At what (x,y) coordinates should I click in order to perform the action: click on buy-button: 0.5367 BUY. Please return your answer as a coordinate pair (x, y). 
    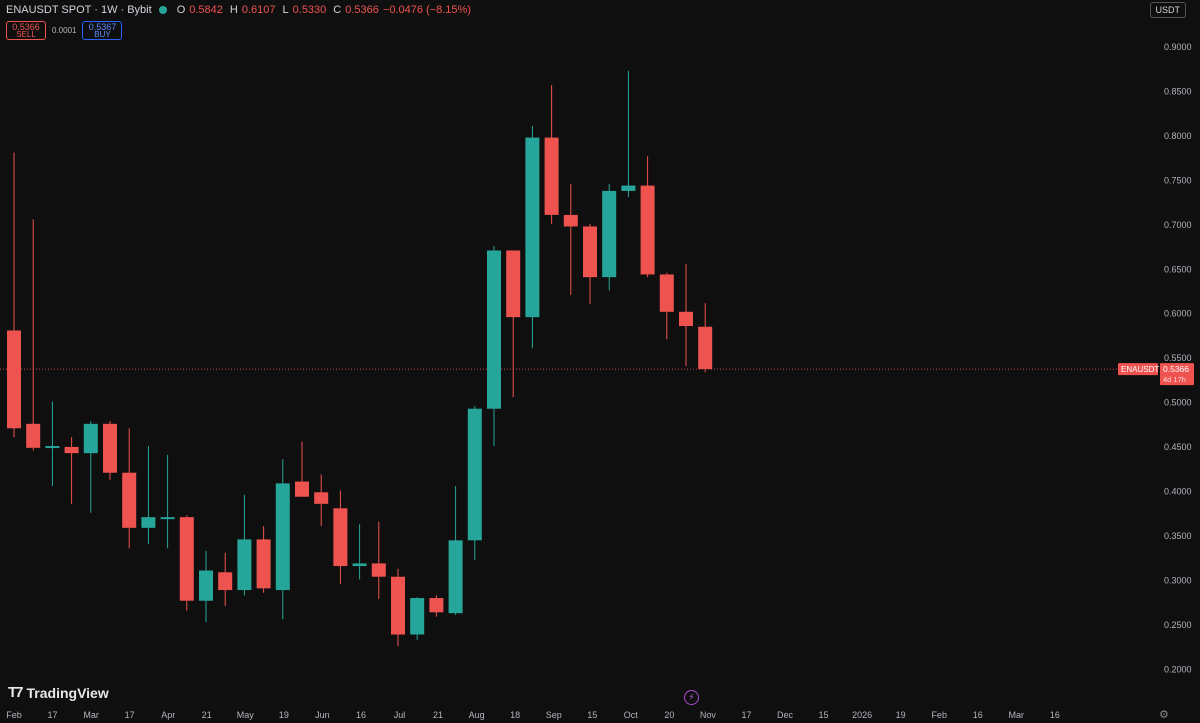
    Looking at the image, I should click on (102, 30).